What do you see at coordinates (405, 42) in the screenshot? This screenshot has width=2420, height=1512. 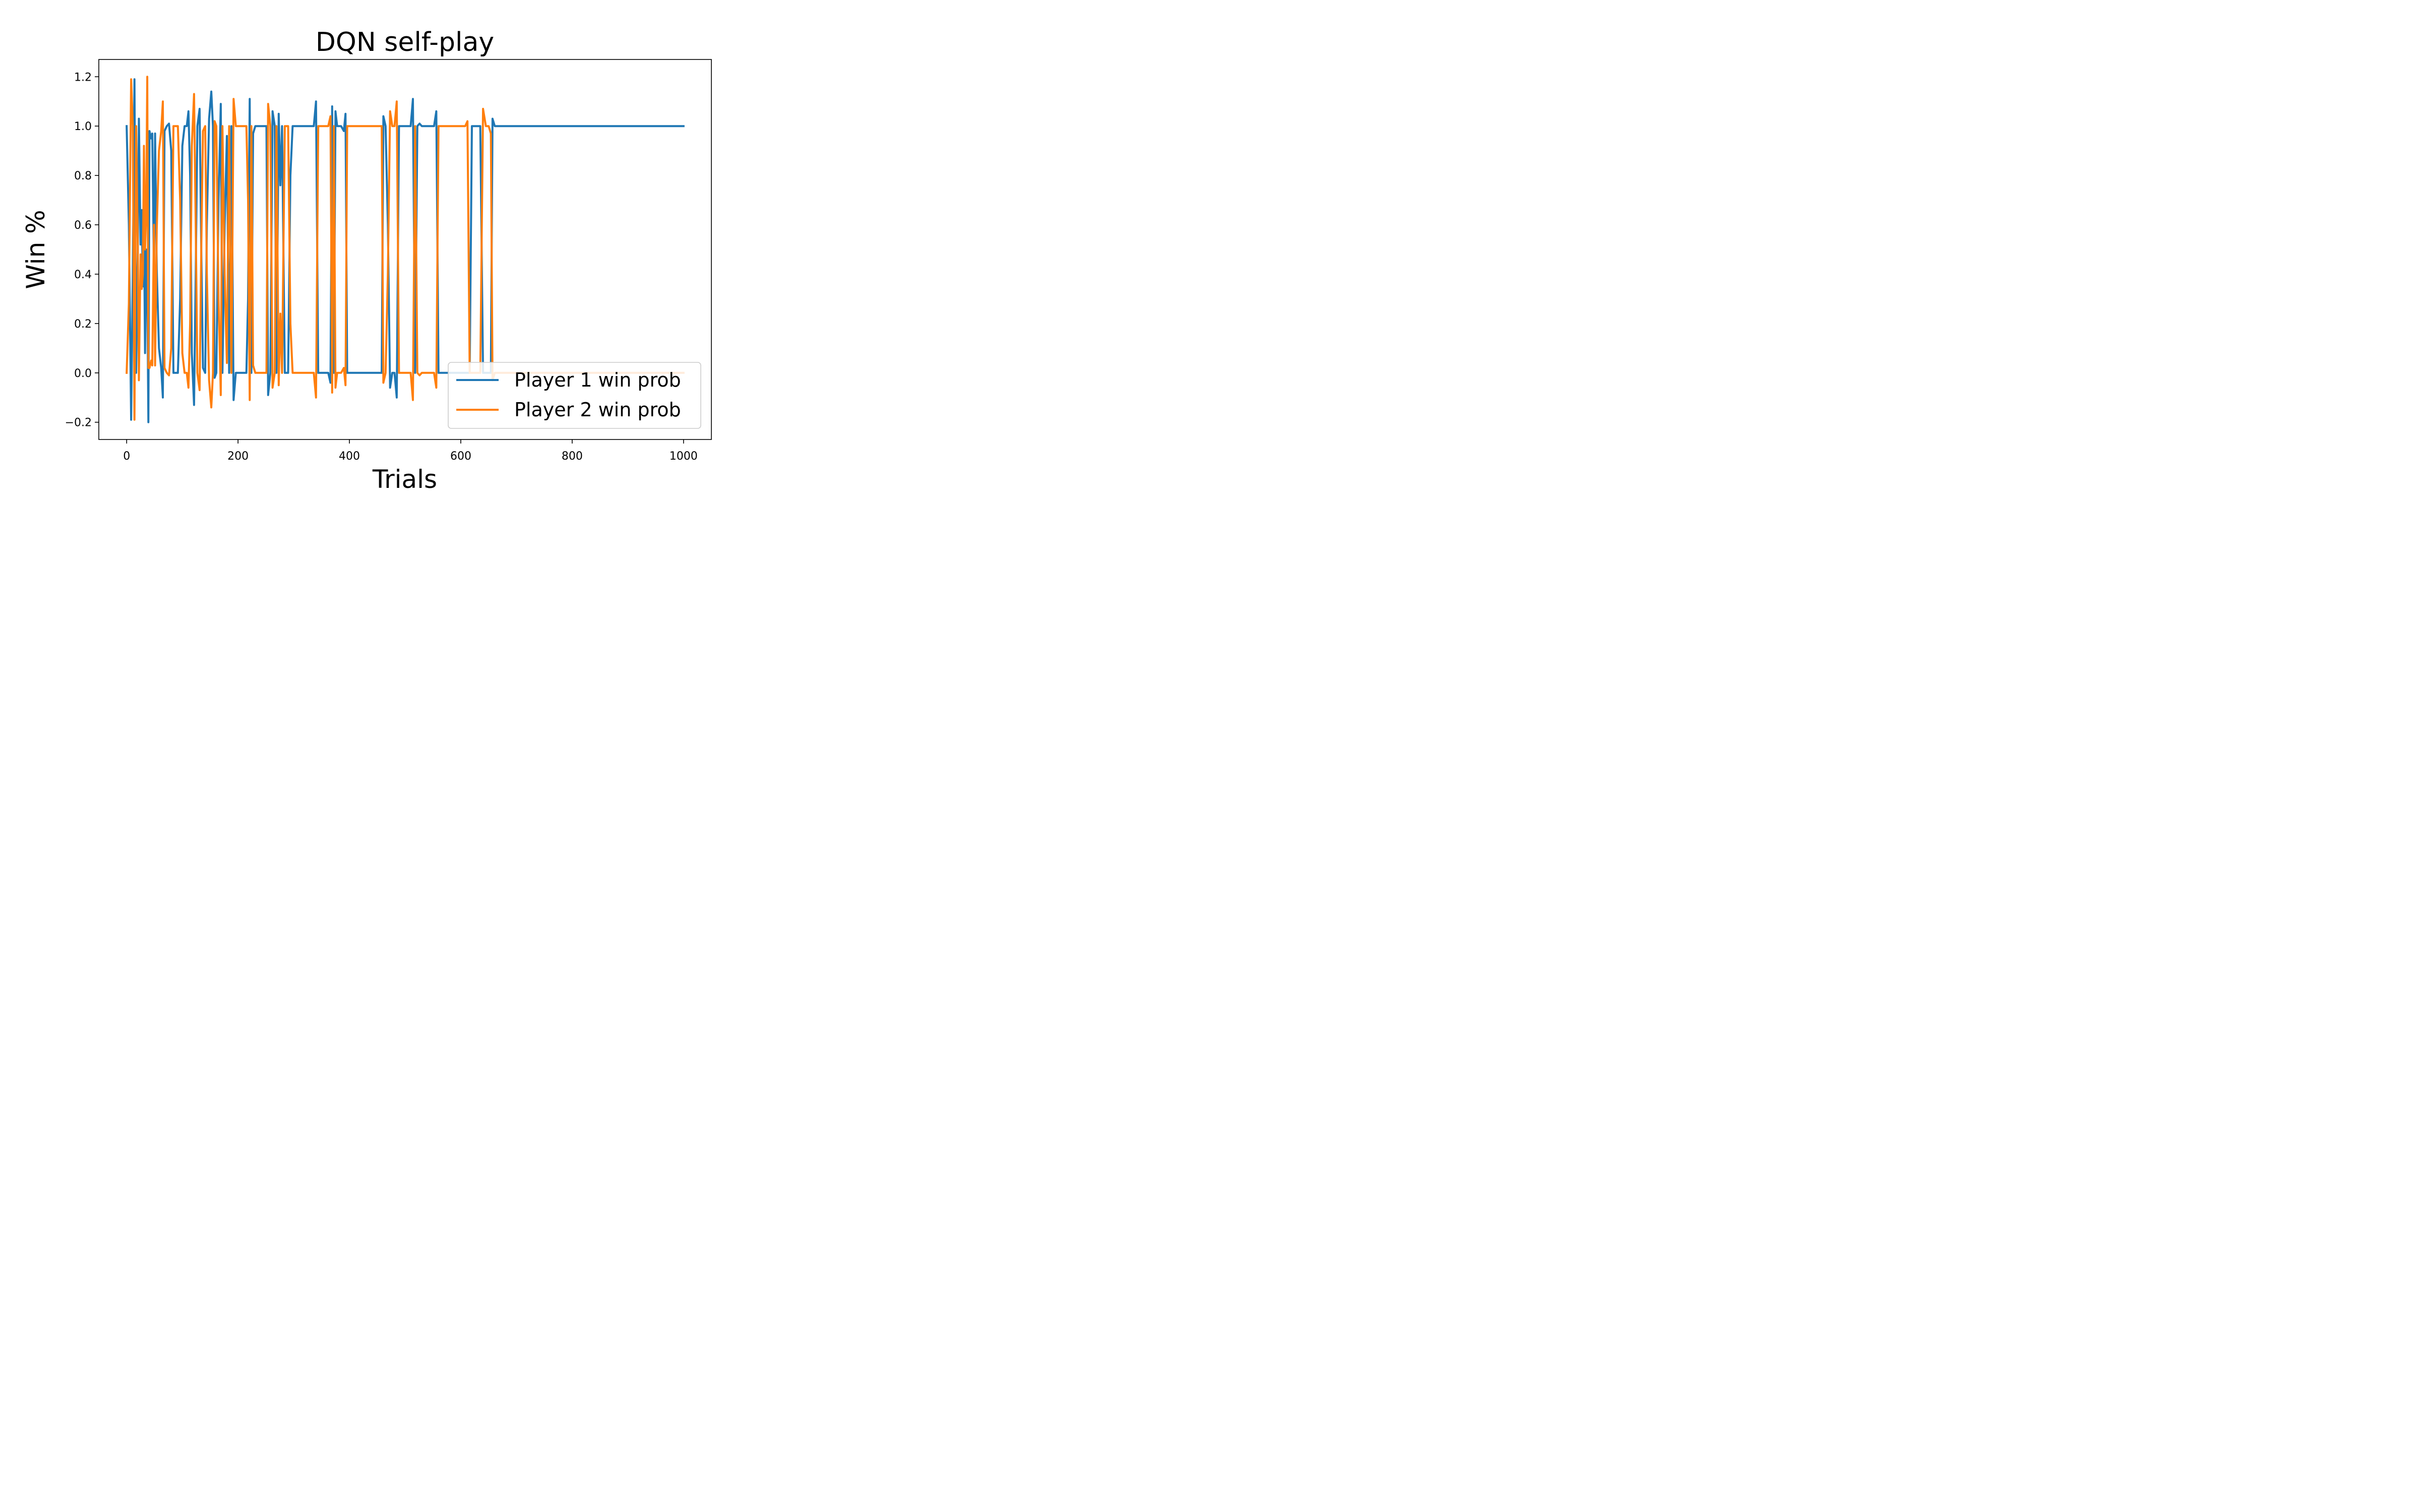 I see `chart-title: DQN self-play` at bounding box center [405, 42].